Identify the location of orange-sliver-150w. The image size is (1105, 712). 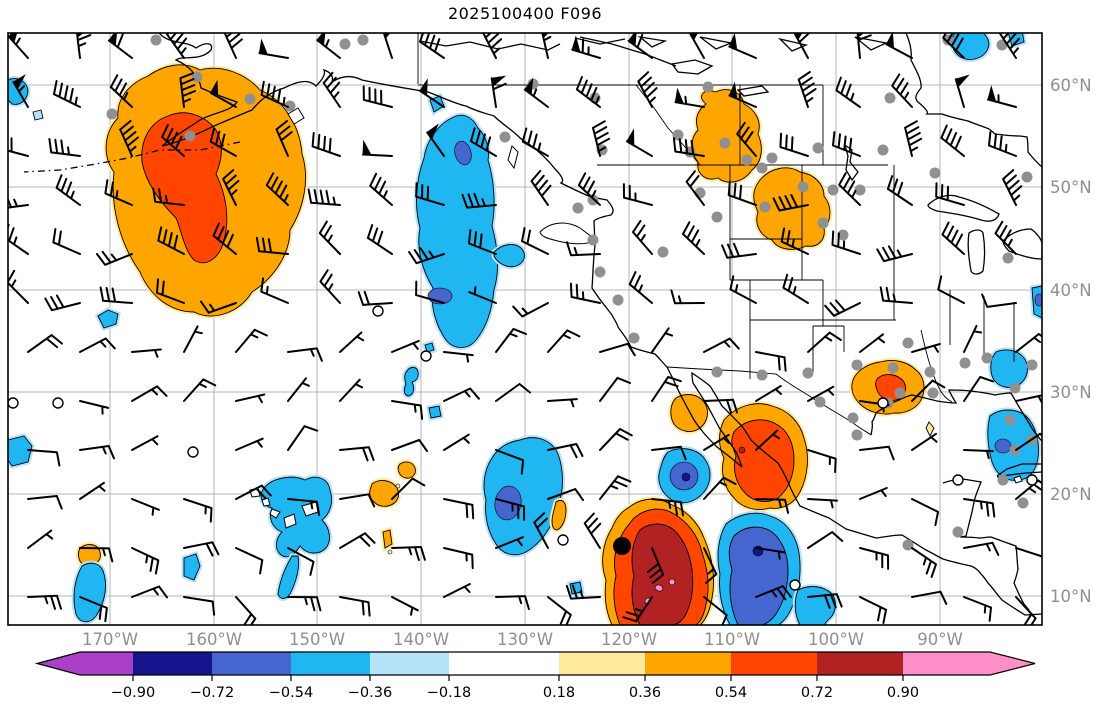
(387, 539).